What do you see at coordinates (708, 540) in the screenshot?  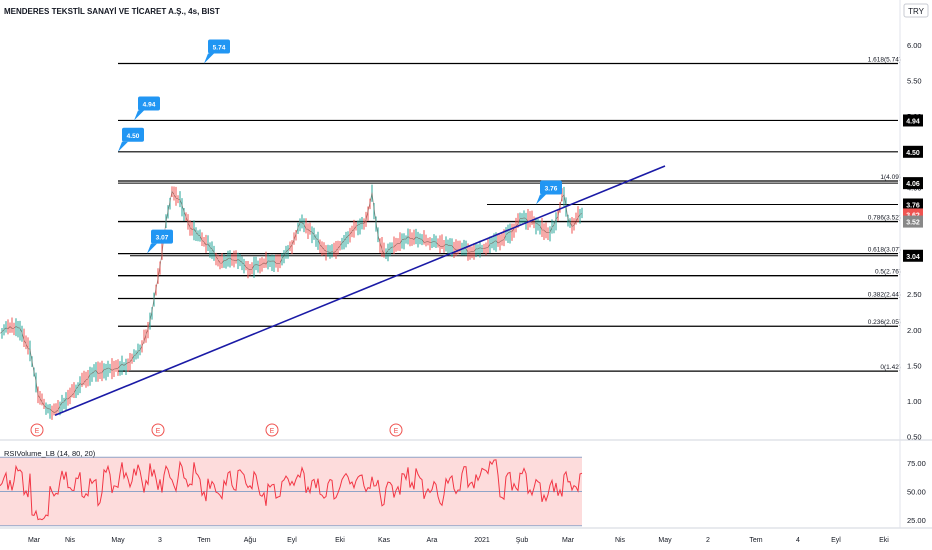 I see `time-axis-label: 2` at bounding box center [708, 540].